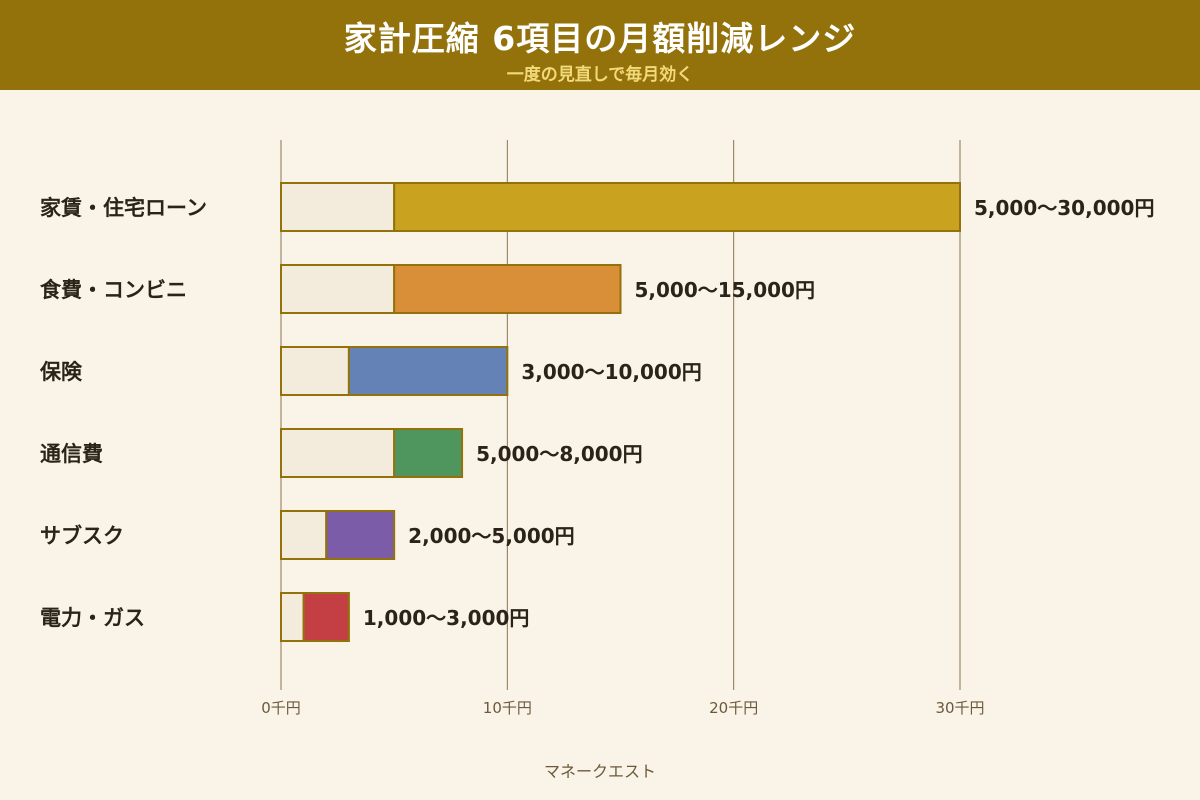  What do you see at coordinates (600, 75) in the screenshot?
I see `page-subtitle: 一度の見直しで毎月効く` at bounding box center [600, 75].